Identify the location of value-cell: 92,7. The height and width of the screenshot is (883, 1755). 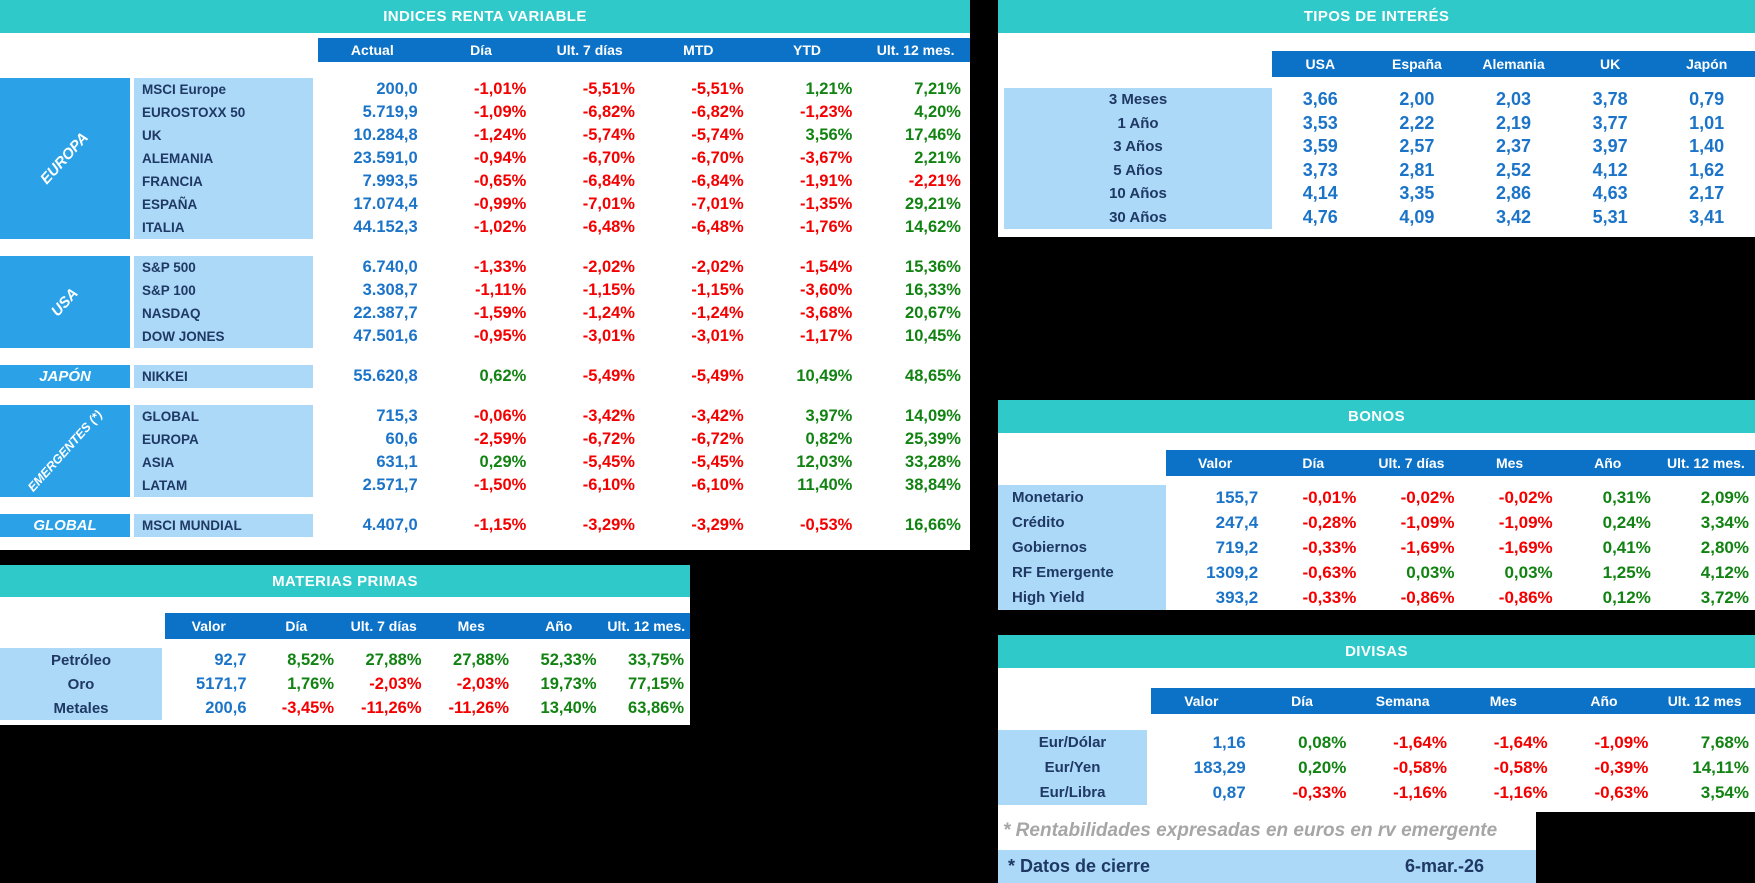
(230, 659).